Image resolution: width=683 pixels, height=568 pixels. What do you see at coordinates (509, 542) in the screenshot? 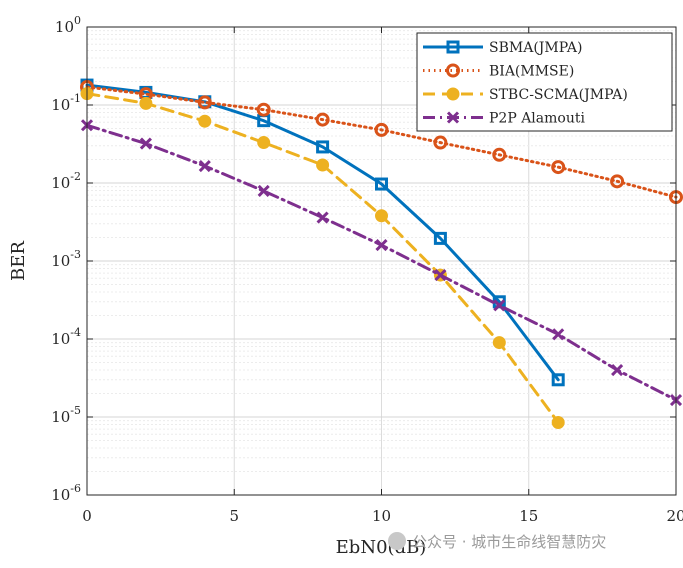
I see `watermark-text: 公众号 · 城市生命线智慧防灾` at bounding box center [509, 542].